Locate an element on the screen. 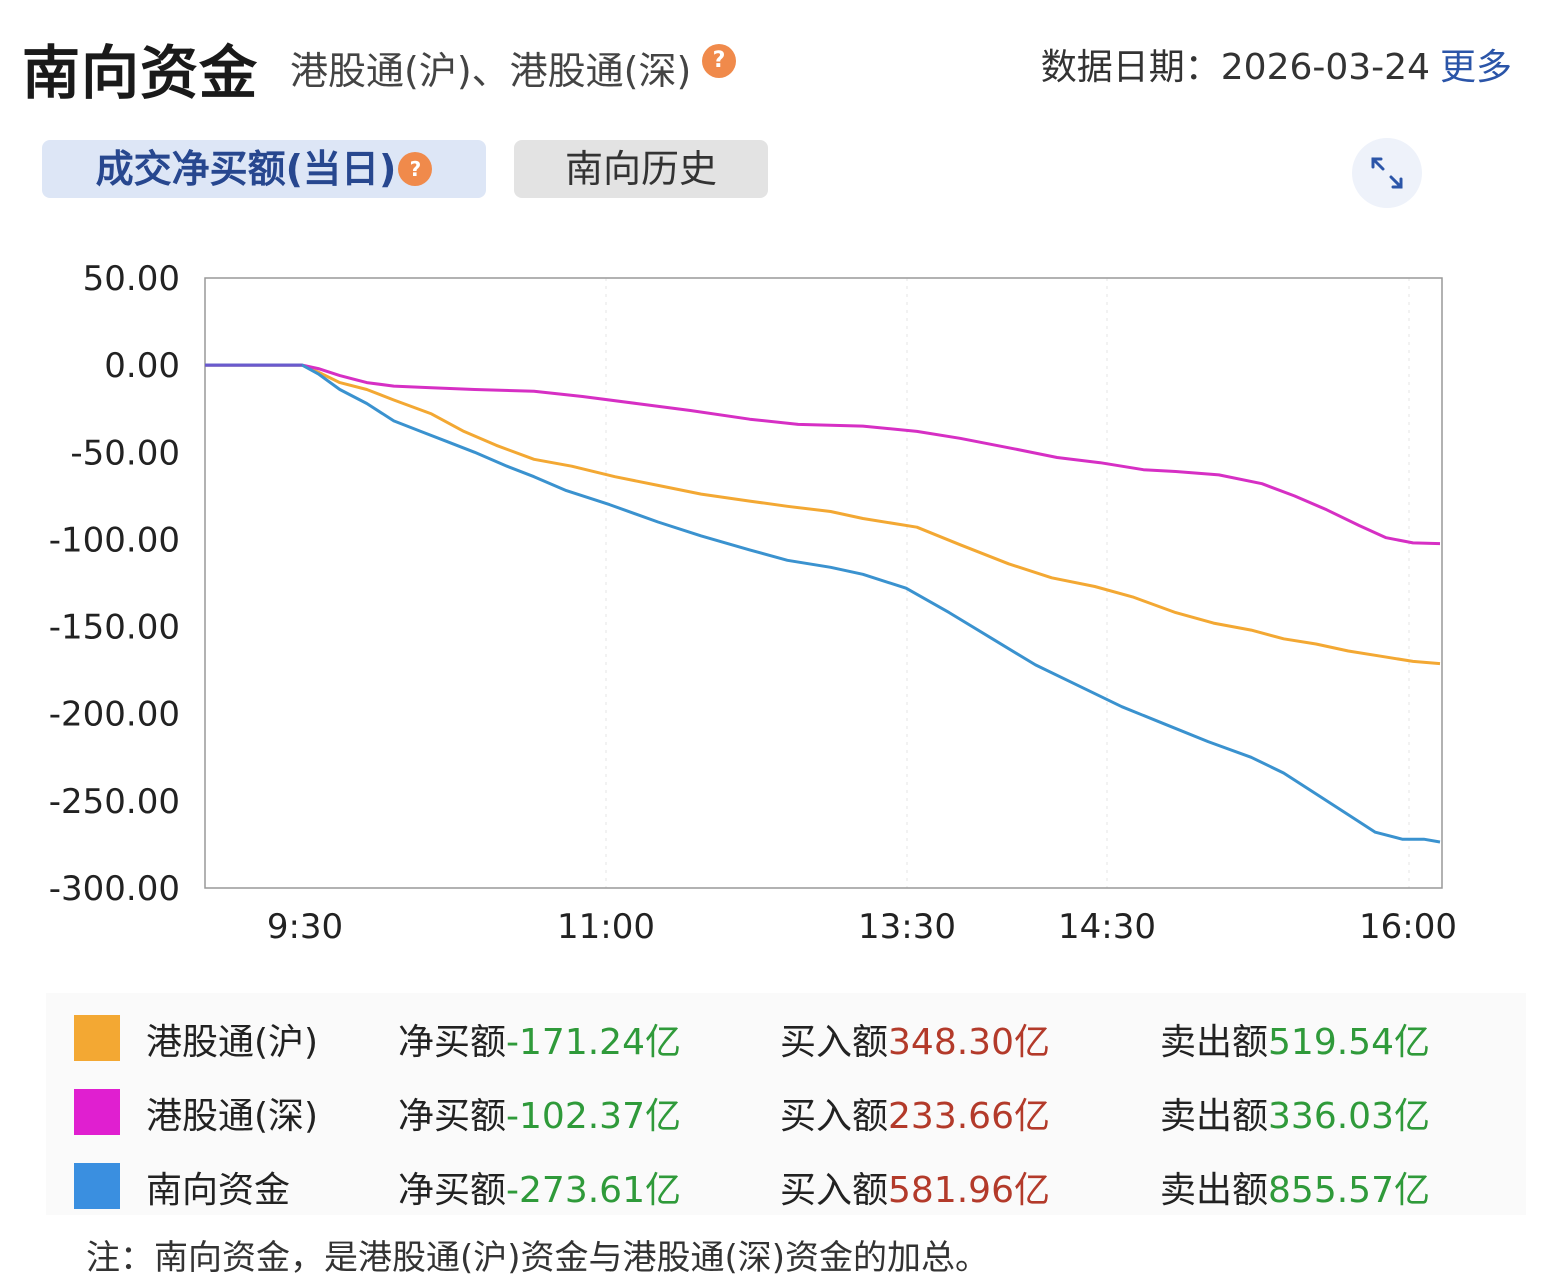  legend-row-sh: 港股通(沪) 净买额-171.24亿 买入额348.30亿 卖出额519.54亿 is located at coordinates (786, 1033).